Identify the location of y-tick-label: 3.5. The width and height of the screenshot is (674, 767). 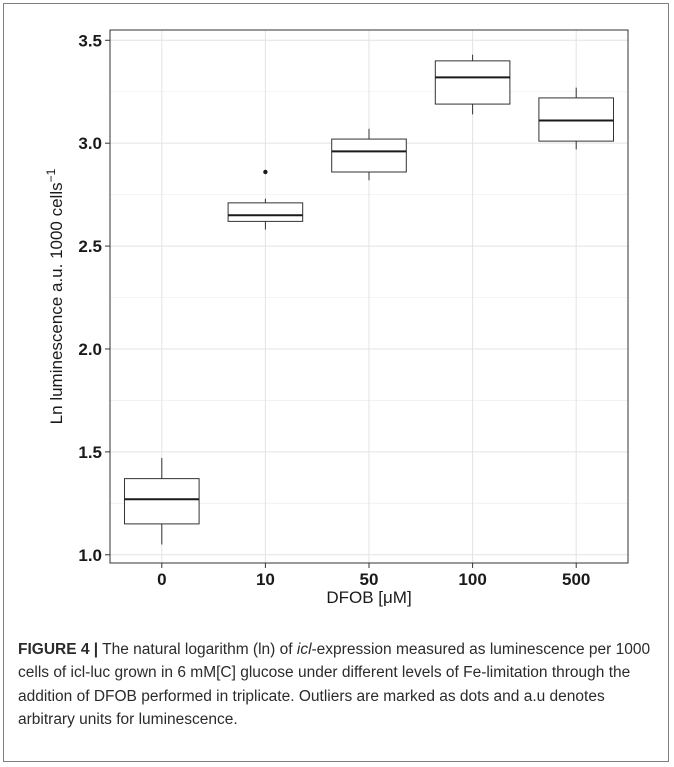
(90, 40).